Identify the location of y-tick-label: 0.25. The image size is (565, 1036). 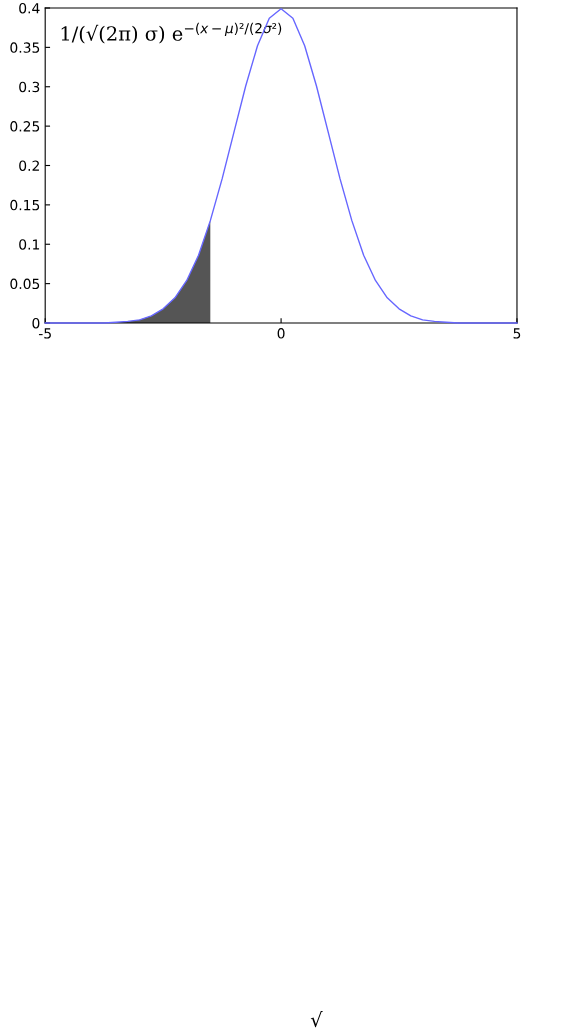
(25, 126).